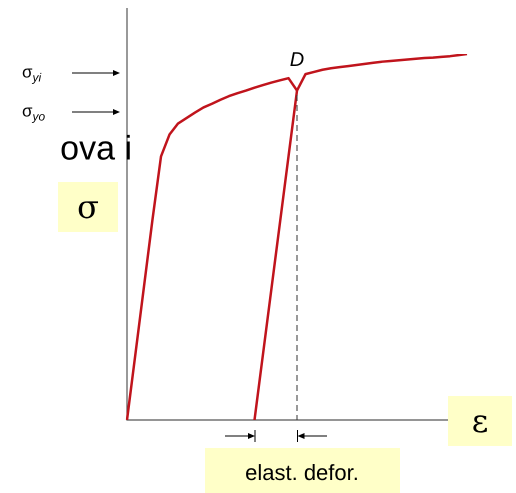  What do you see at coordinates (302, 473) in the screenshot?
I see `text: elast. defor.` at bounding box center [302, 473].